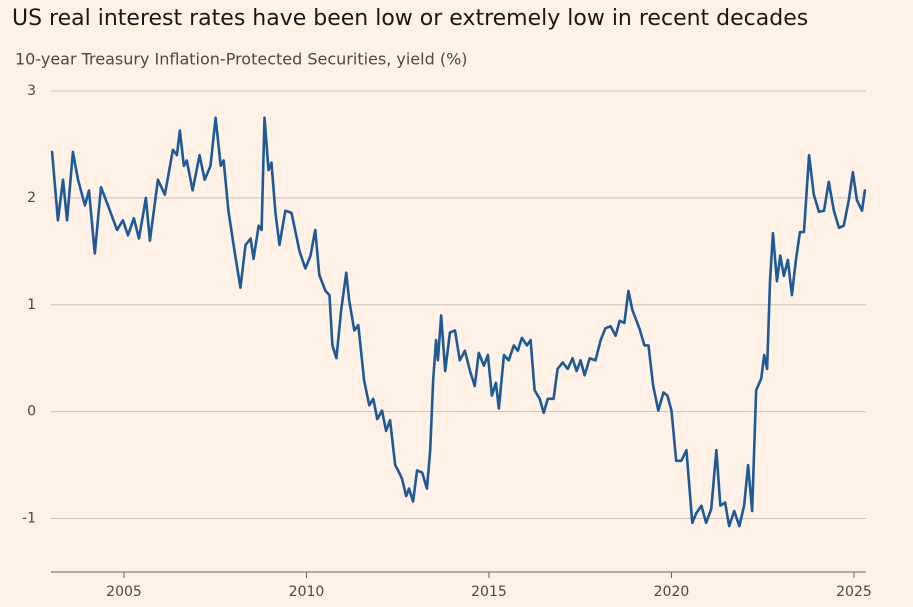 Image resolution: width=913 pixels, height=607 pixels. I want to click on x-tick-label: 2025, so click(854, 592).